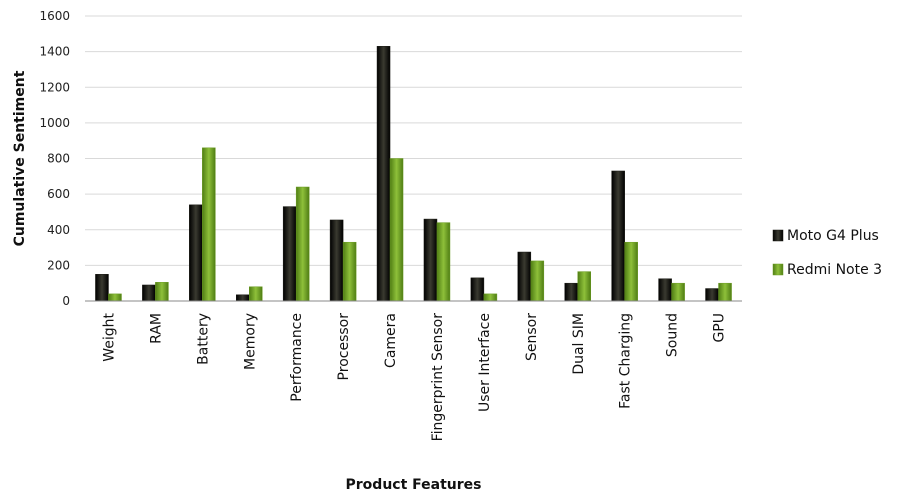  I want to click on bar-moto-g4-plus-memory, so click(243, 298).